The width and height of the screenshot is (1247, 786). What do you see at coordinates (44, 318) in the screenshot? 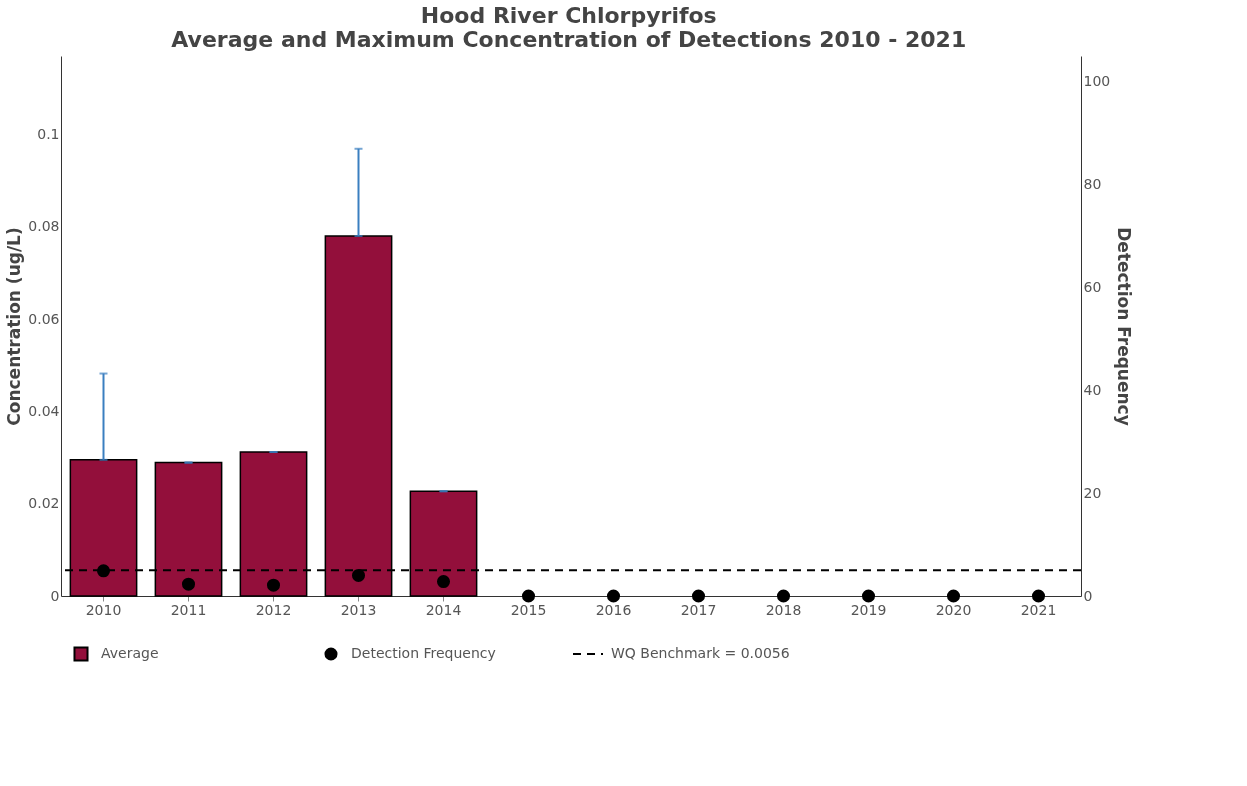
I see `y-tick-label: 0.06` at bounding box center [44, 318].